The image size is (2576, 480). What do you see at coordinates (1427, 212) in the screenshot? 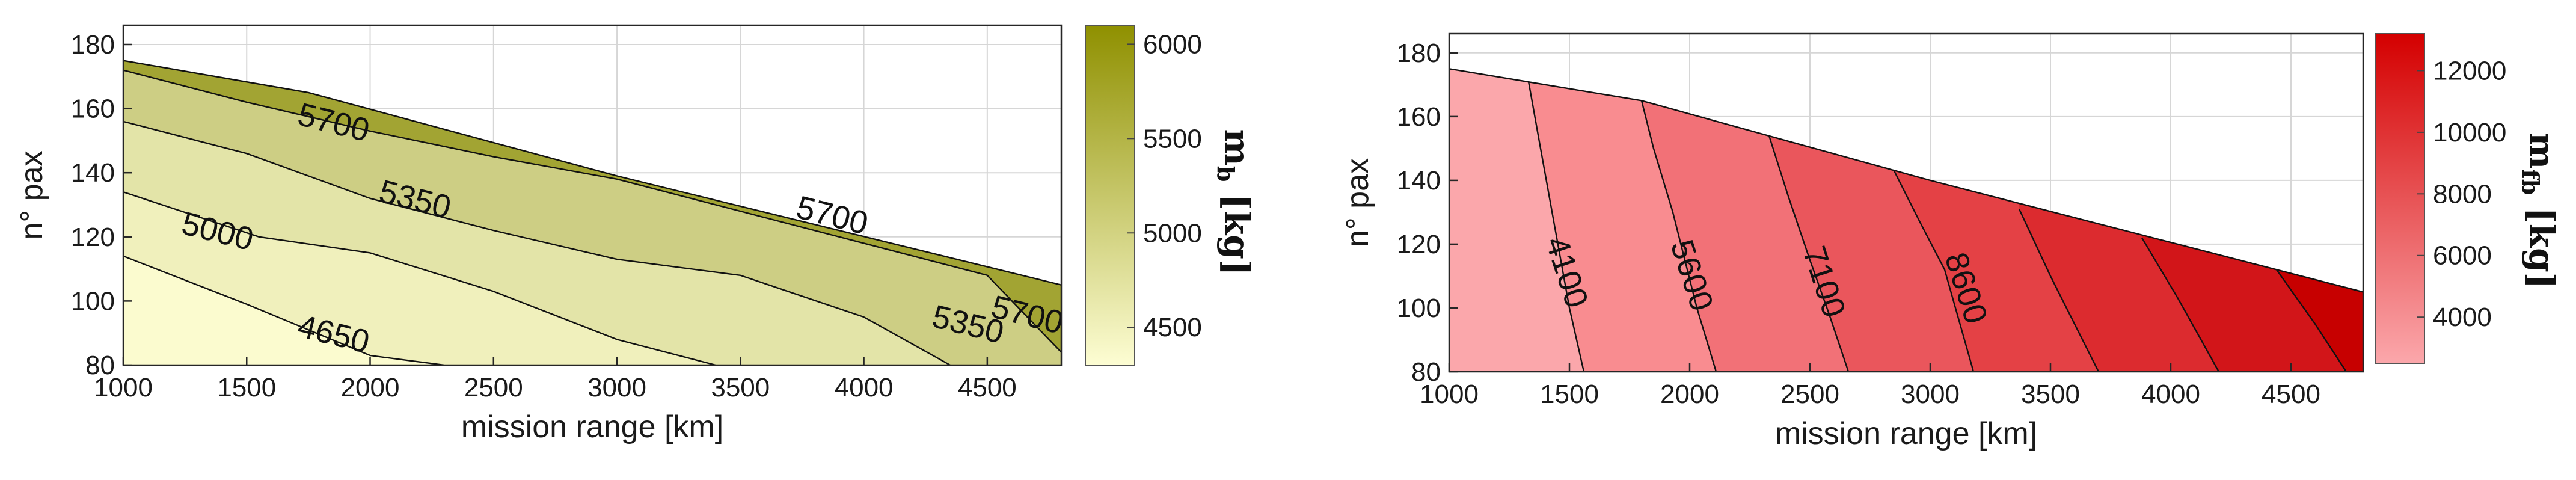
I see `right-y-ticks: 80 100 120 140 160 180` at bounding box center [1427, 212].